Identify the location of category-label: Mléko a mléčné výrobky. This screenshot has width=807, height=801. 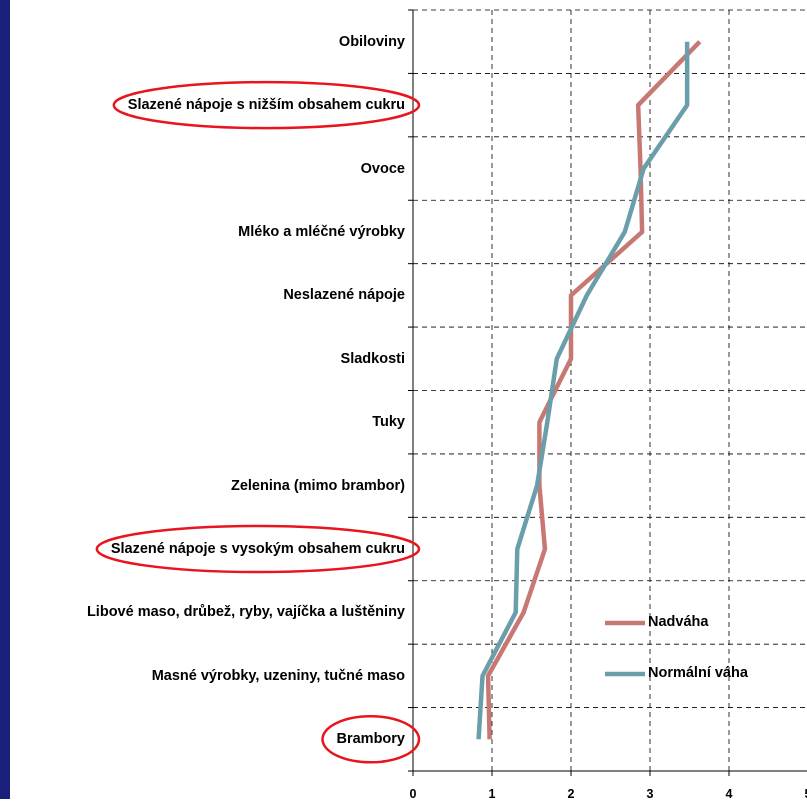
(205, 232).